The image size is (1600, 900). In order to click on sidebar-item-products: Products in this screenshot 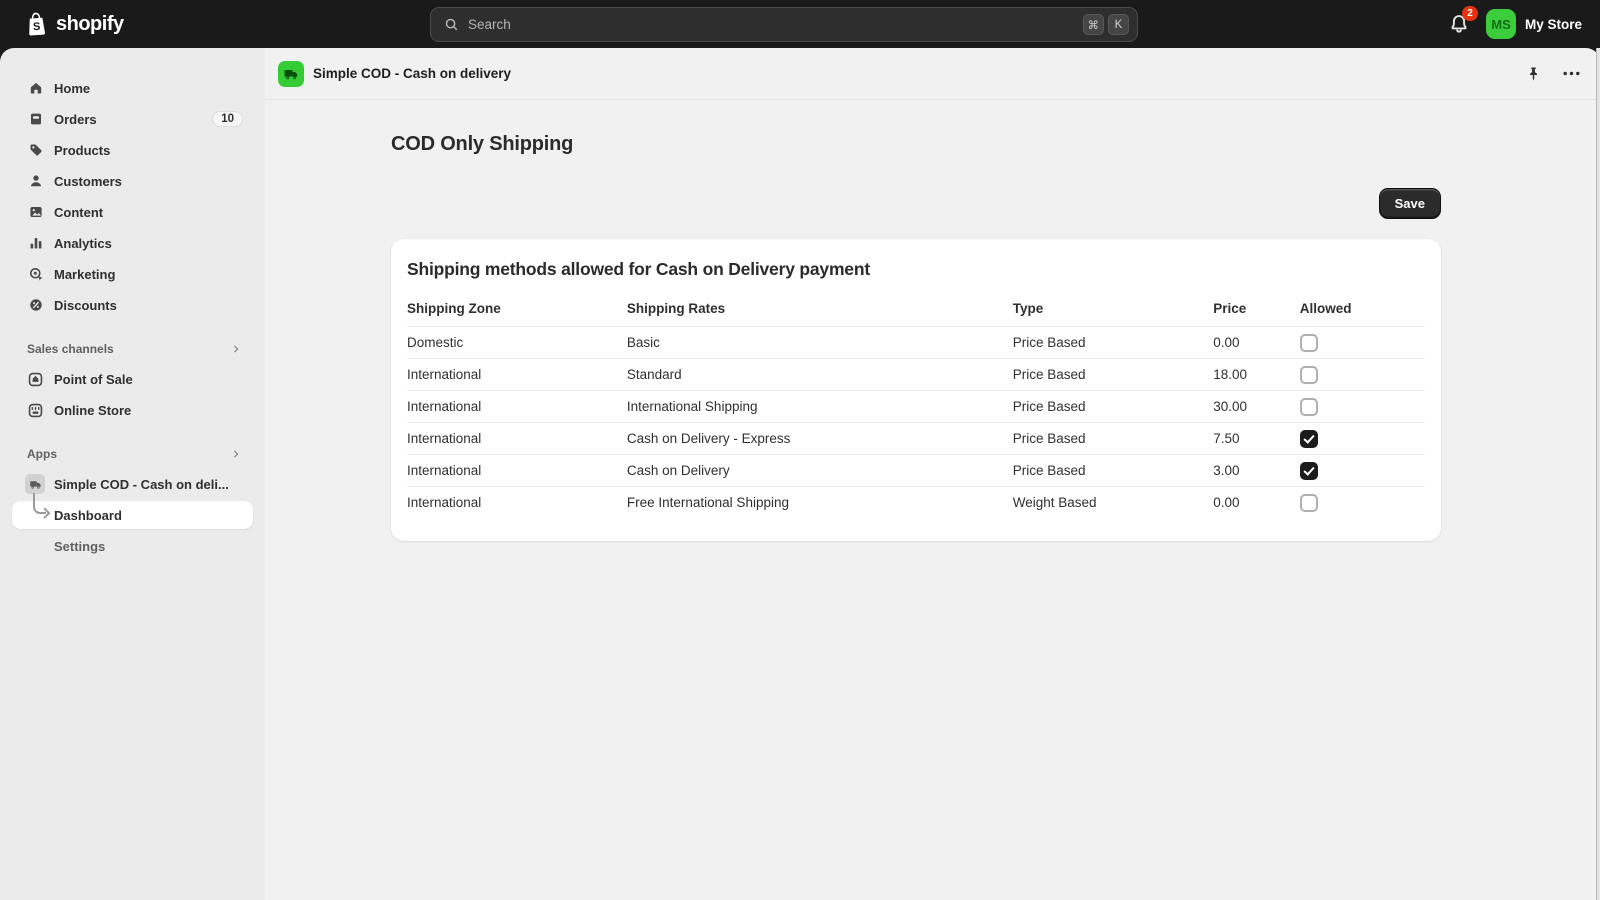, I will do `click(132, 150)`.